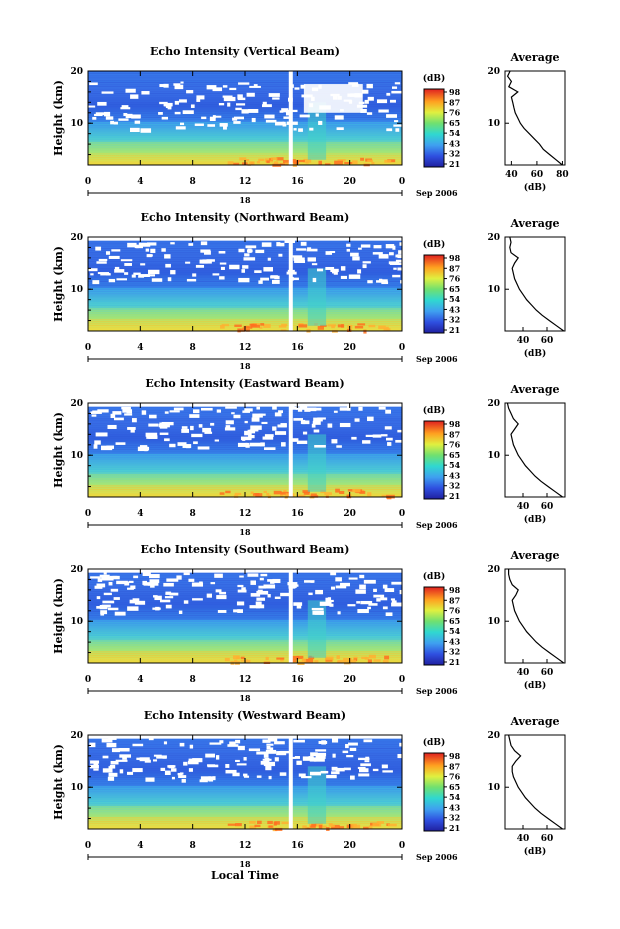  I want to click on profile-x-tick-label: 40, so click(523, 341).